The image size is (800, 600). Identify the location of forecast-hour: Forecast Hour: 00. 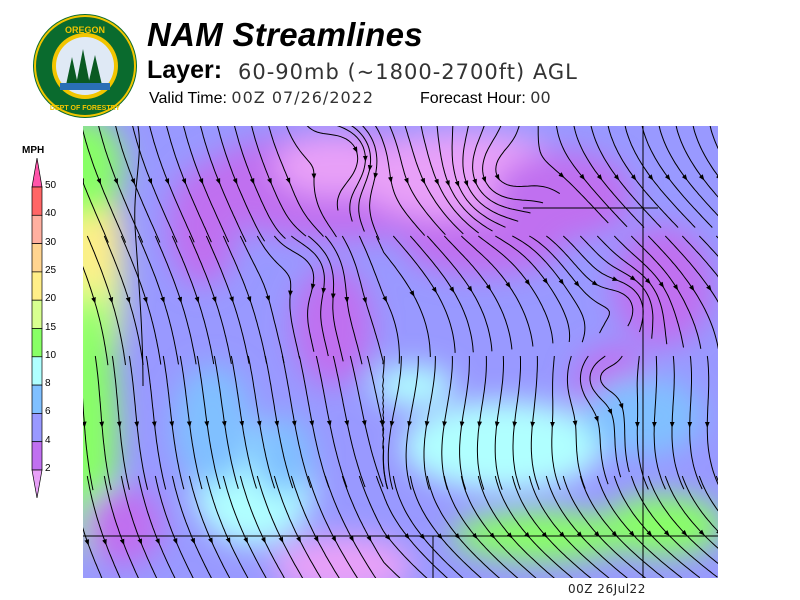
(485, 98).